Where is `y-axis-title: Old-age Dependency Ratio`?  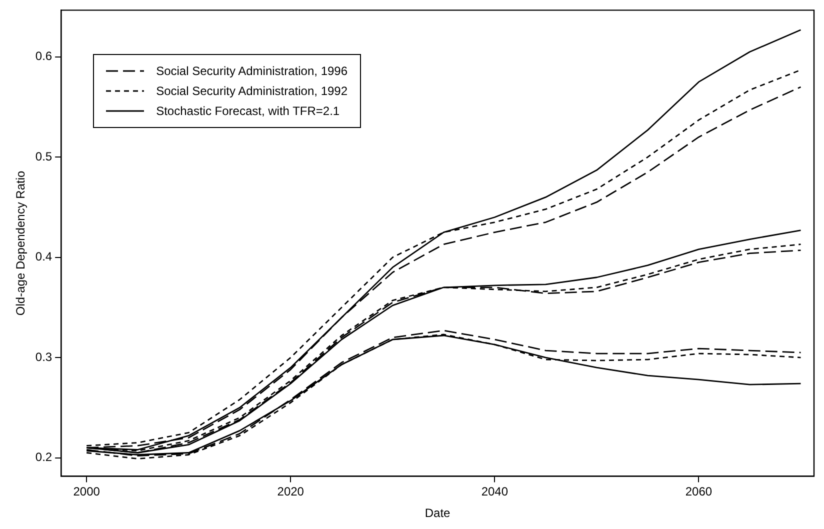
y-axis-title: Old-age Dependency Ratio is located at coordinates (21, 243).